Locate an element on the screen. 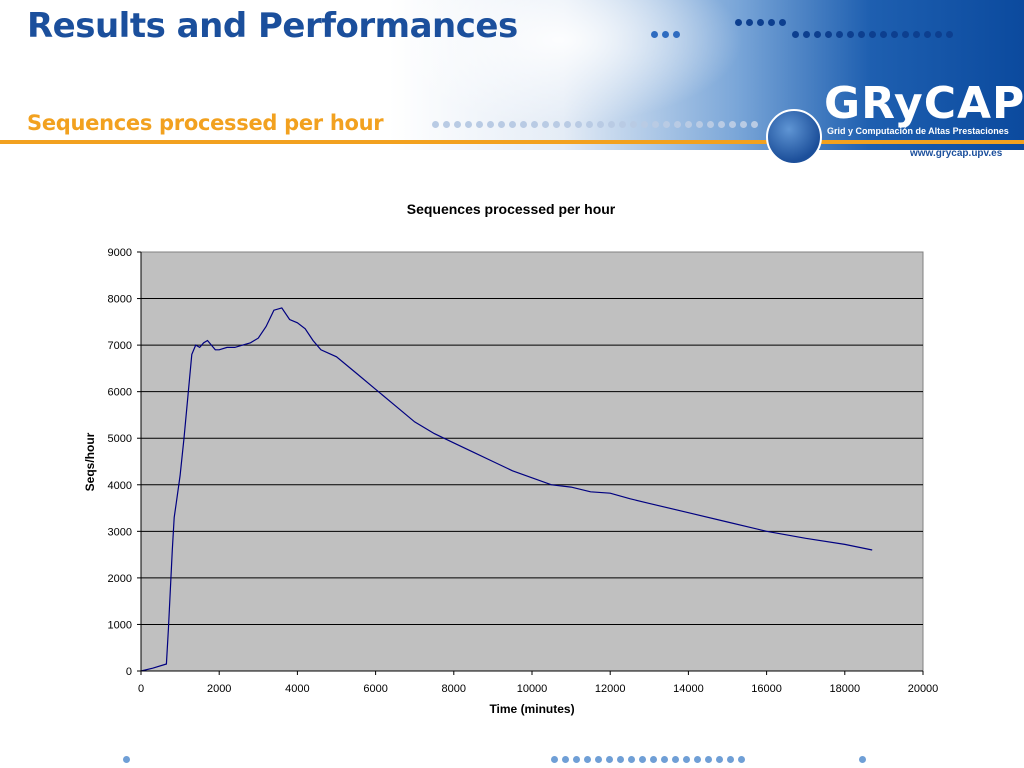  y-tick-label: 7000 is located at coordinates (120, 346).